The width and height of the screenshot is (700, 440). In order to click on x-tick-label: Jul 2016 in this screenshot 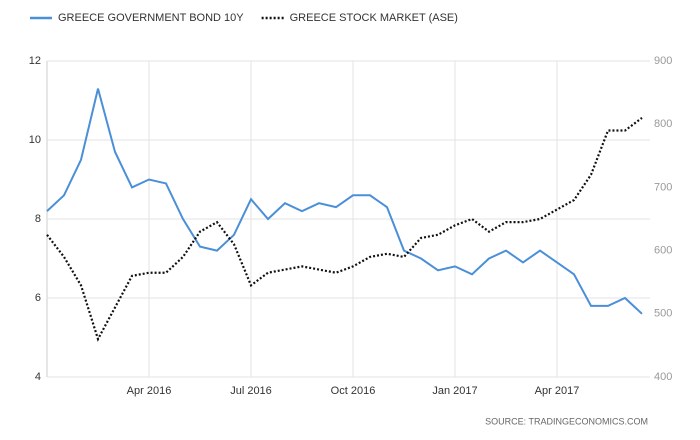, I will do `click(251, 391)`.